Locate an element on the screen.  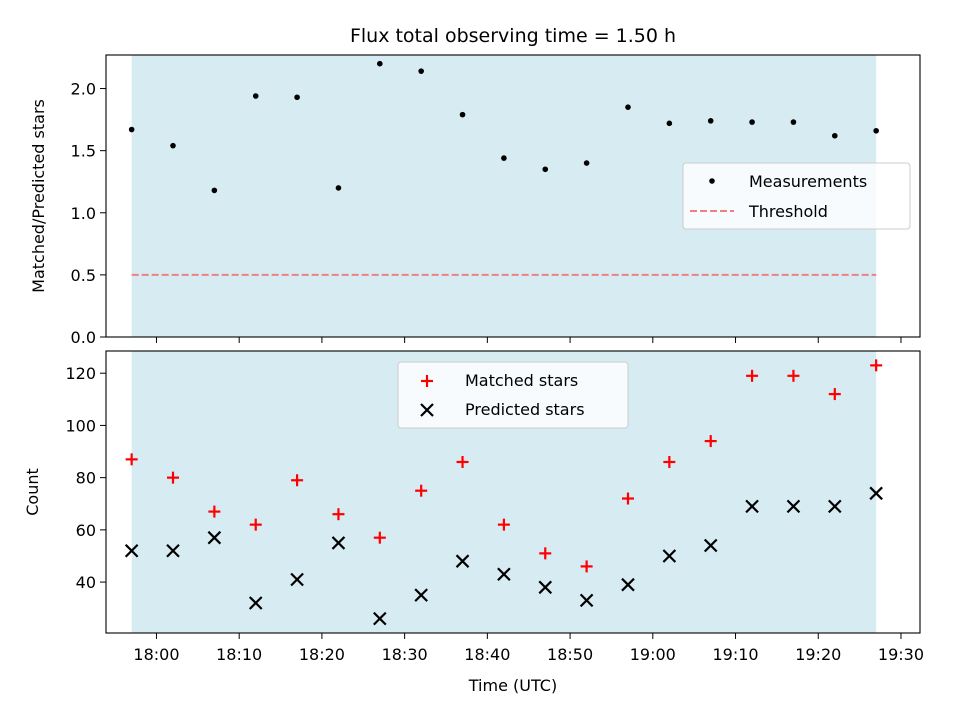
x-tick-label: 18:10 is located at coordinates (239, 654).